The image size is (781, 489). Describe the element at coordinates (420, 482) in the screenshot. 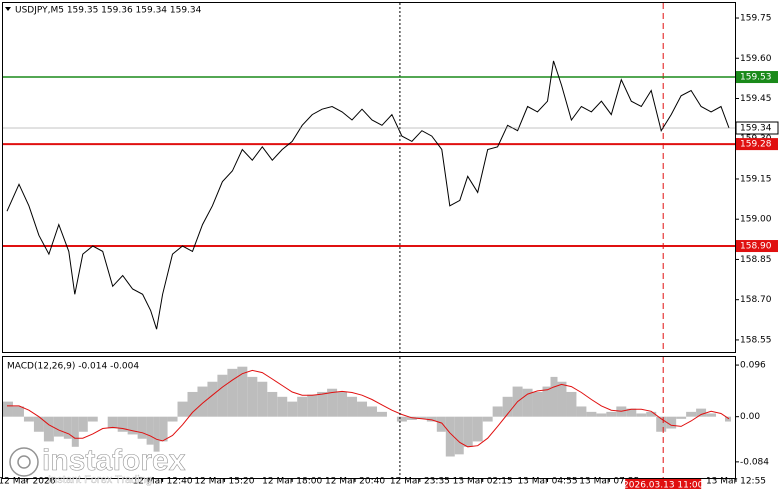

I see `x-tick-label: 12 Mar 23:35` at that location.